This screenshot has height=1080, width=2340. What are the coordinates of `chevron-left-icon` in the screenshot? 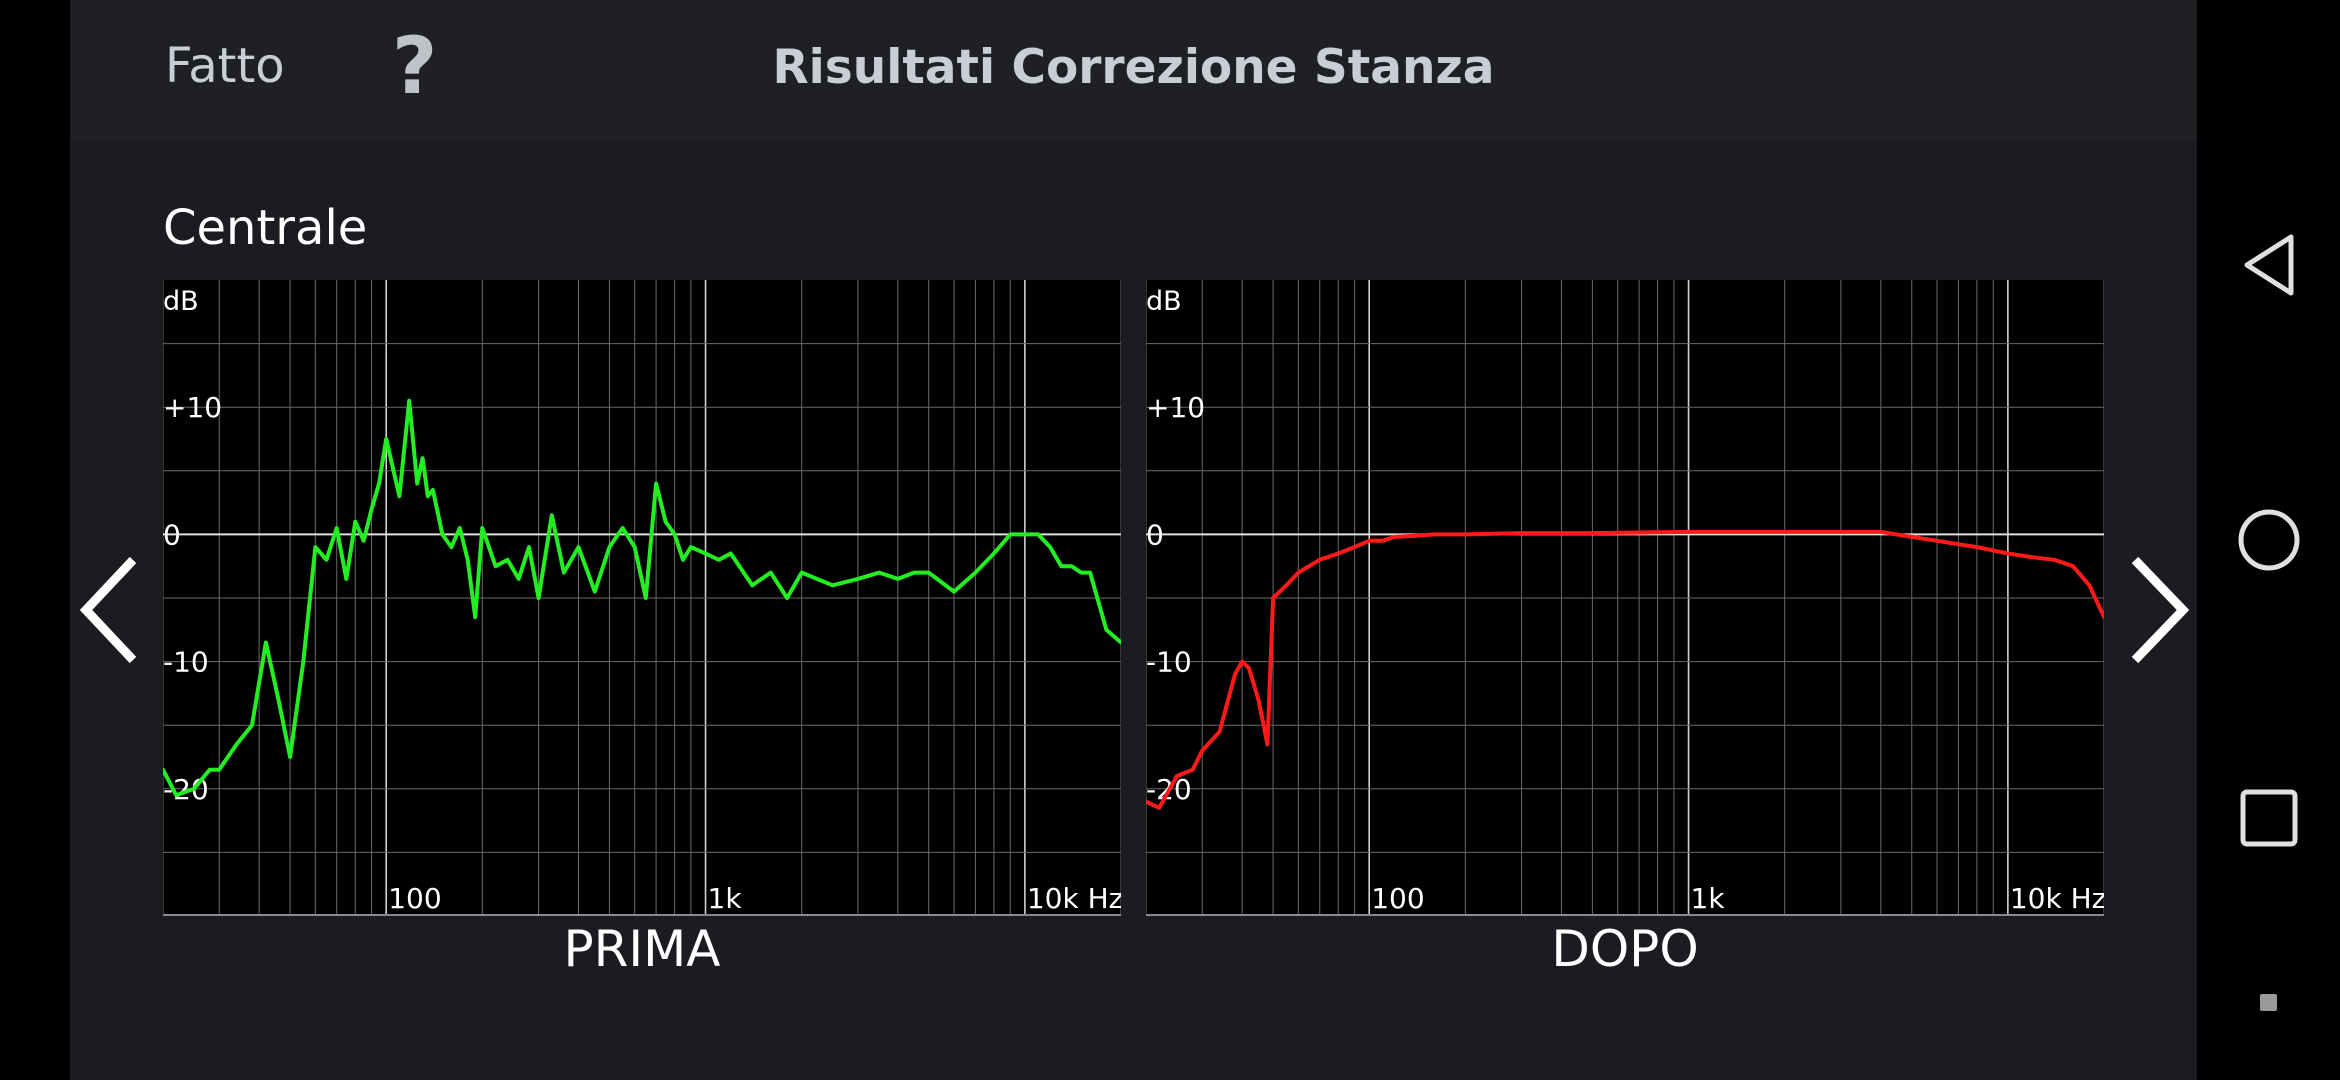 It's located at (113, 610).